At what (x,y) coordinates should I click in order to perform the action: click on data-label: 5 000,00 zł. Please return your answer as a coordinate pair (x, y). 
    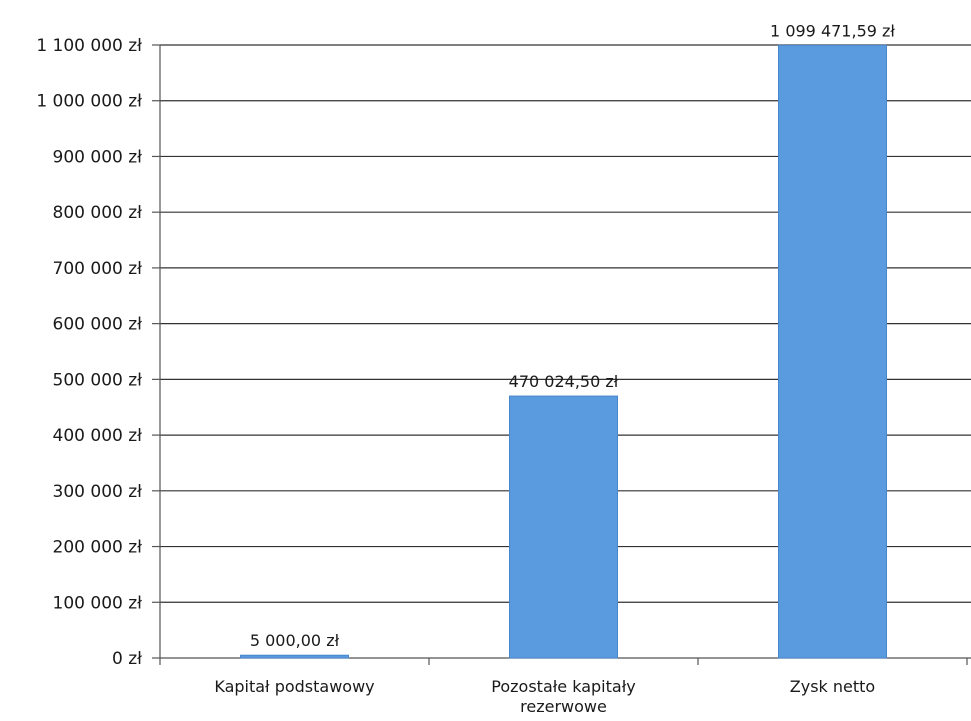
    Looking at the image, I should click on (295, 640).